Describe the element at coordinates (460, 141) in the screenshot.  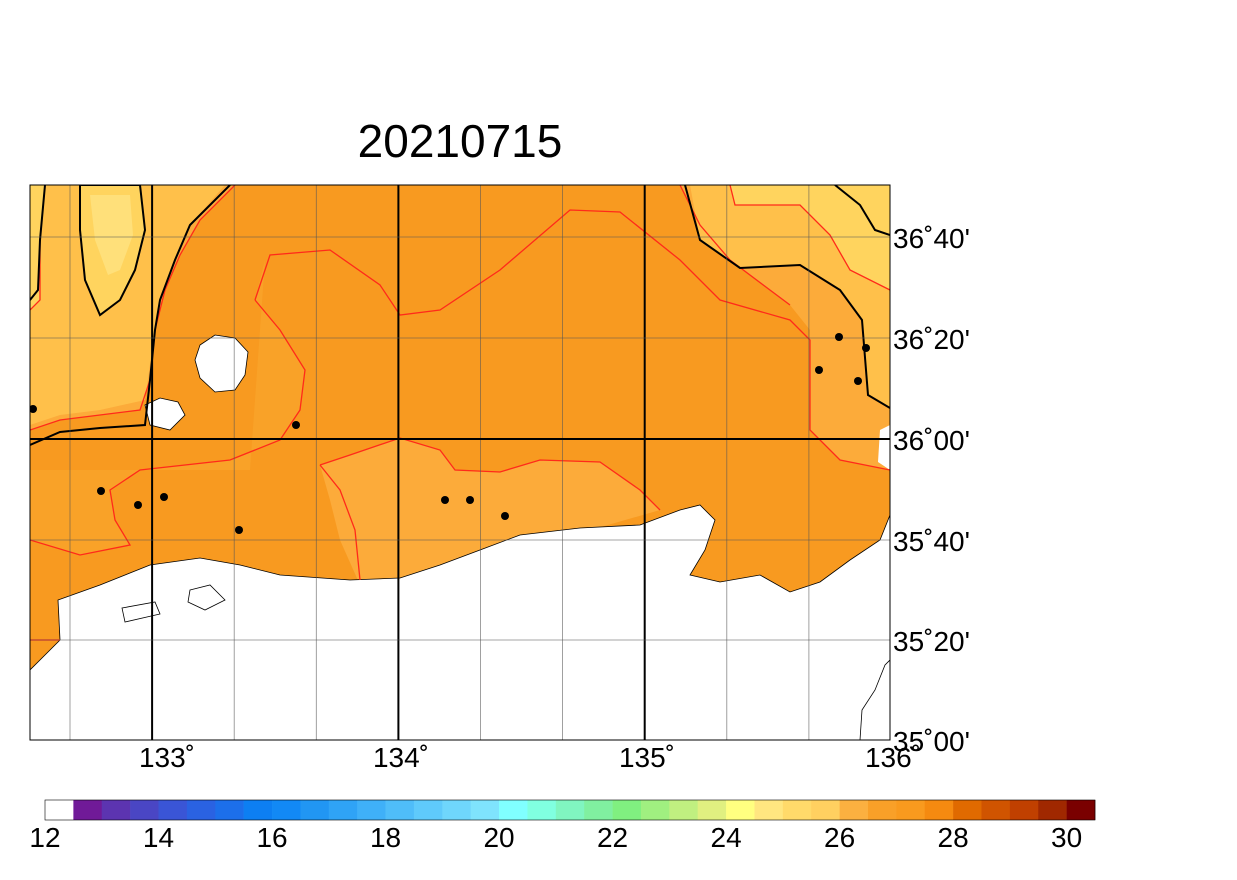
I see `map-title: 20210715` at that location.